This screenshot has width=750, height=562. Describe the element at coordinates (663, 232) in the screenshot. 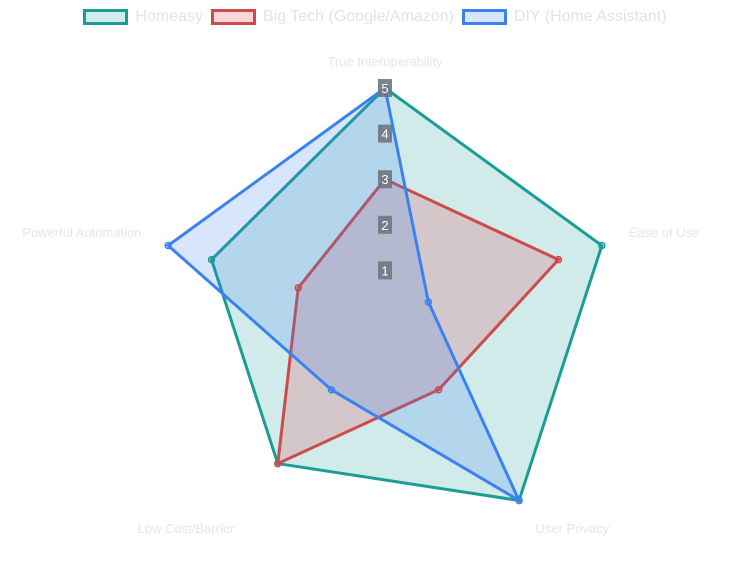

I see `axis-label-ease-of-use: Ease of Use` at that location.